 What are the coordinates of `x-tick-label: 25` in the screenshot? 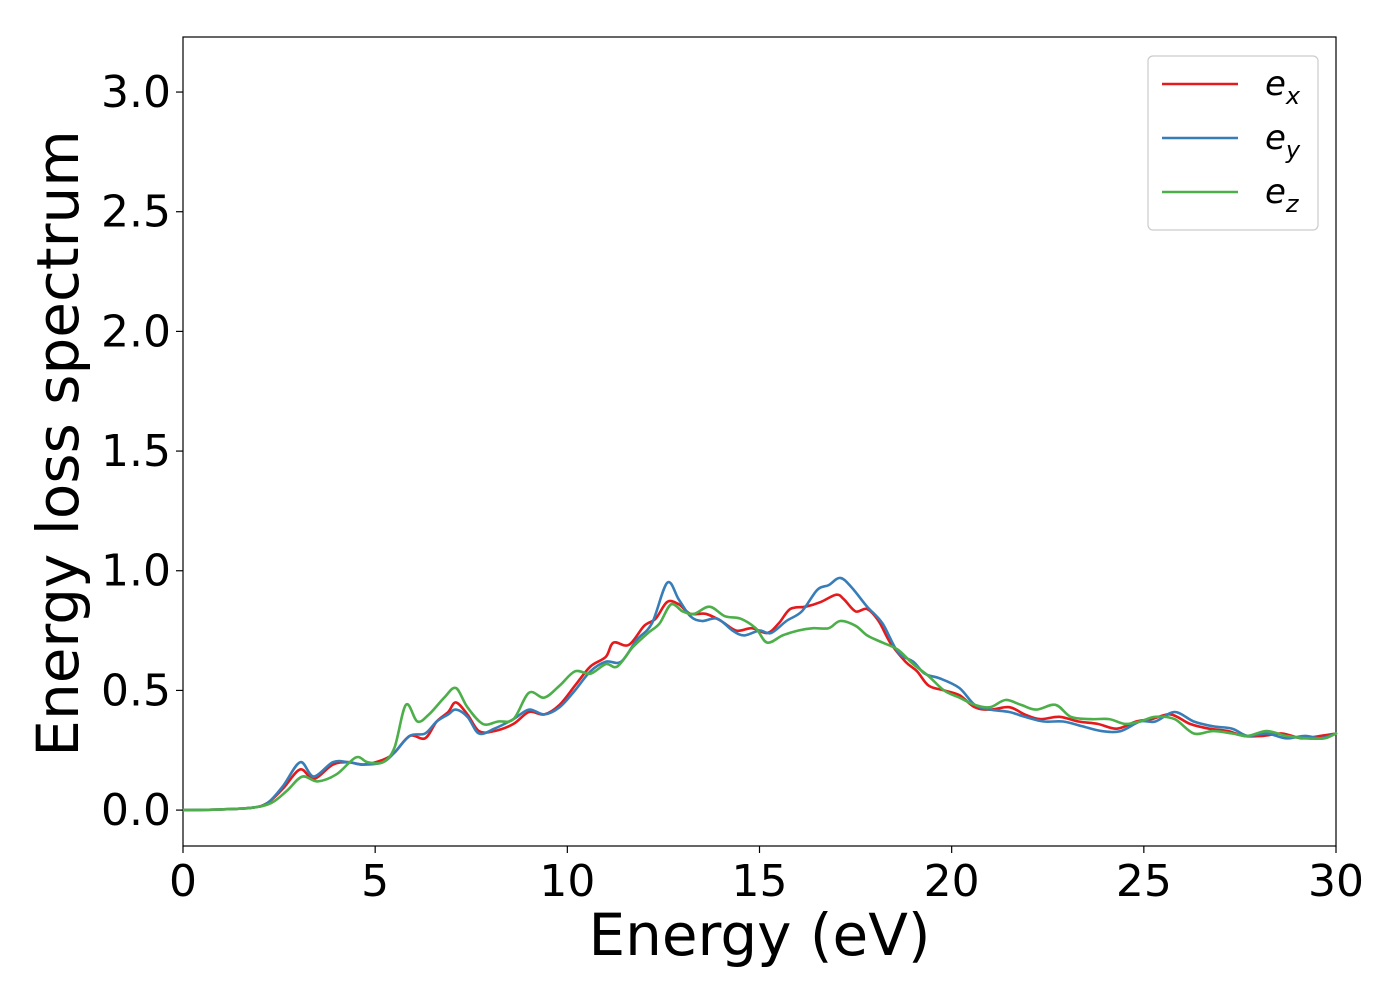 It's located at (1144, 881).